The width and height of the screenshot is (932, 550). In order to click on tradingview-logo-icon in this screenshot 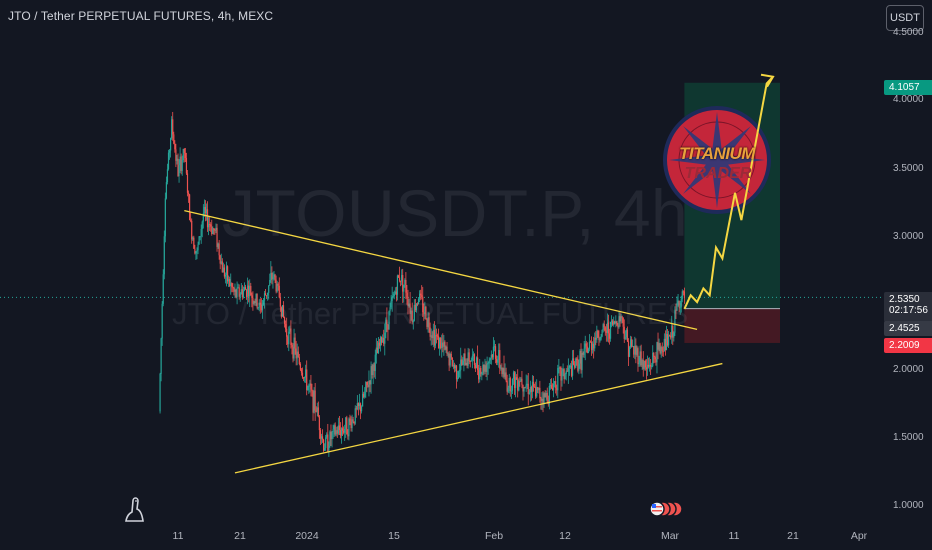, I will do `click(134, 509)`.